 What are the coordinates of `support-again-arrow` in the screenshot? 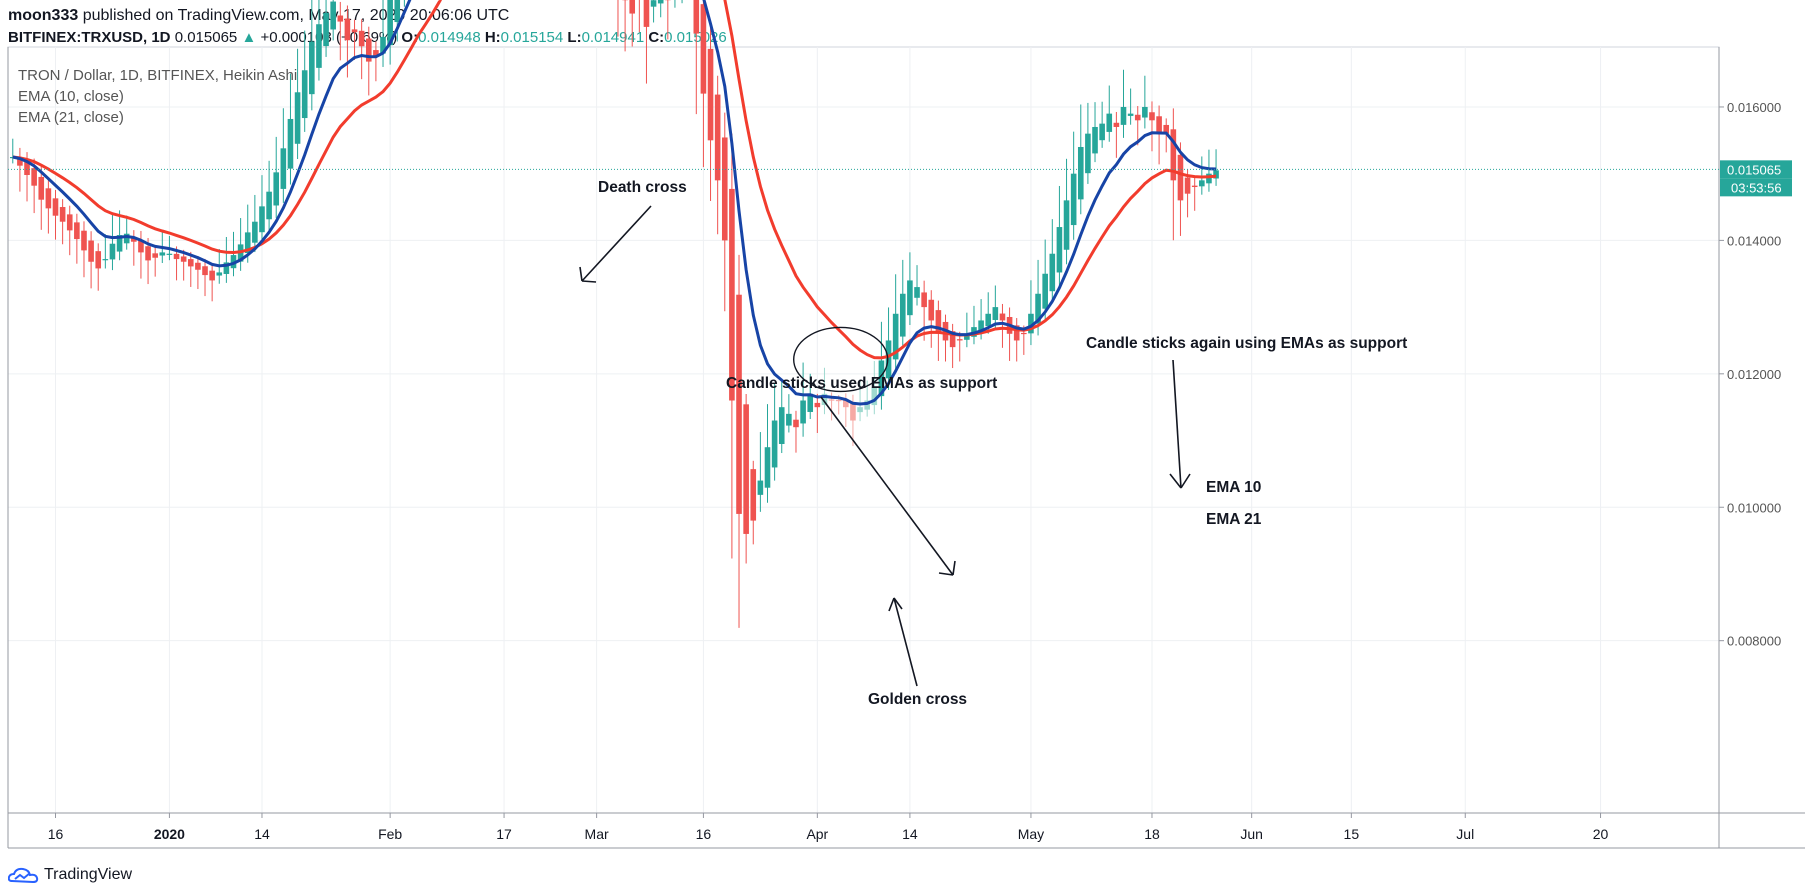 It's located at (1177, 424).